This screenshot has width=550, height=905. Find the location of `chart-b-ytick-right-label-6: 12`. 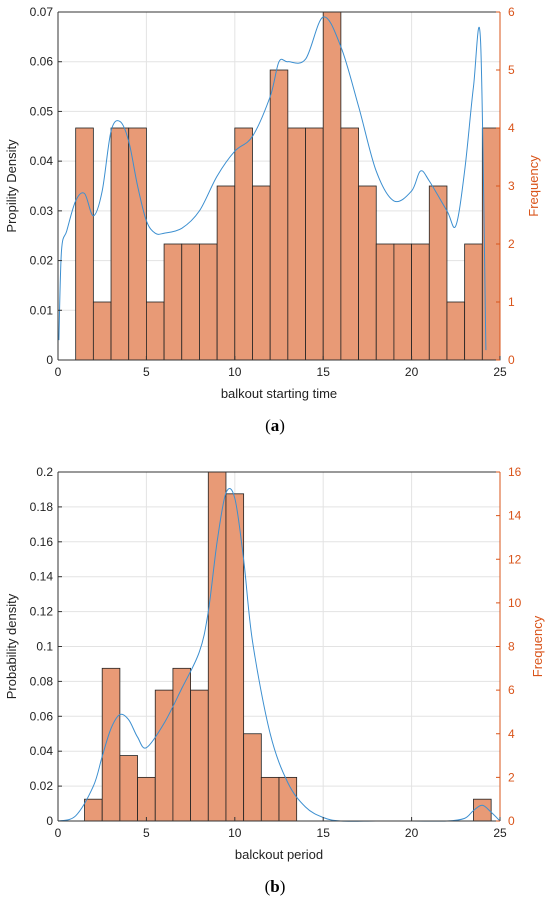

chart-b-ytick-right-label-6: 12 is located at coordinates (515, 559).